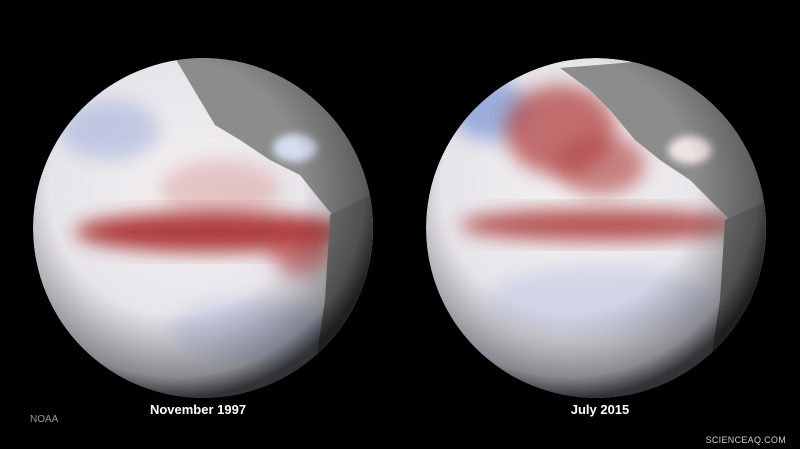 Image resolution: width=800 pixels, height=449 pixels. Describe the element at coordinates (198, 409) in the screenshot. I see `date-label: November 1997` at that location.